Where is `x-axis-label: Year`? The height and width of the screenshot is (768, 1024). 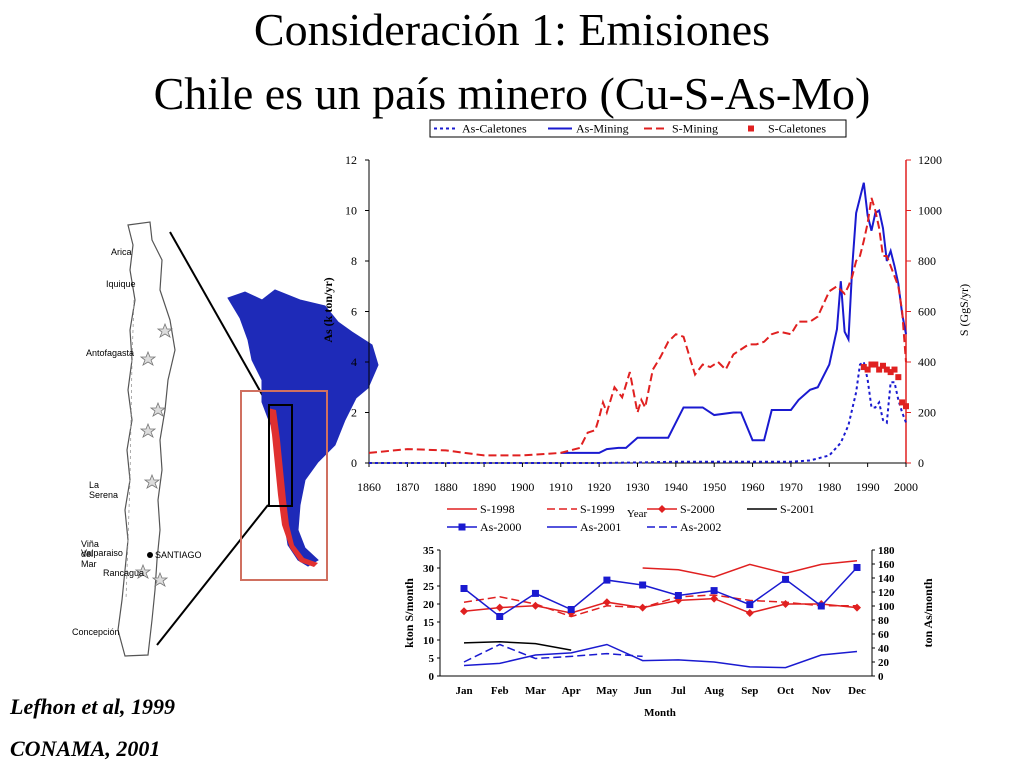 x-axis-label: Year is located at coordinates (637, 514).